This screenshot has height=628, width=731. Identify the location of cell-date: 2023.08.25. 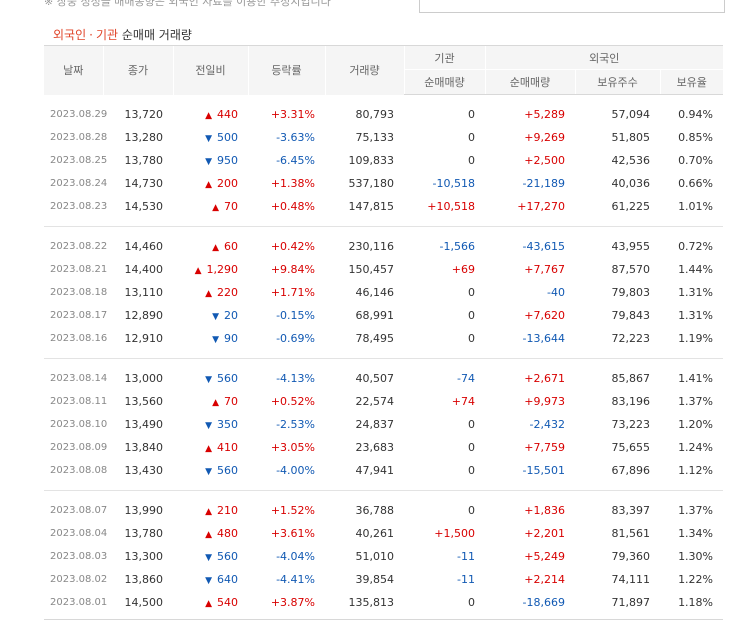
(79, 160).